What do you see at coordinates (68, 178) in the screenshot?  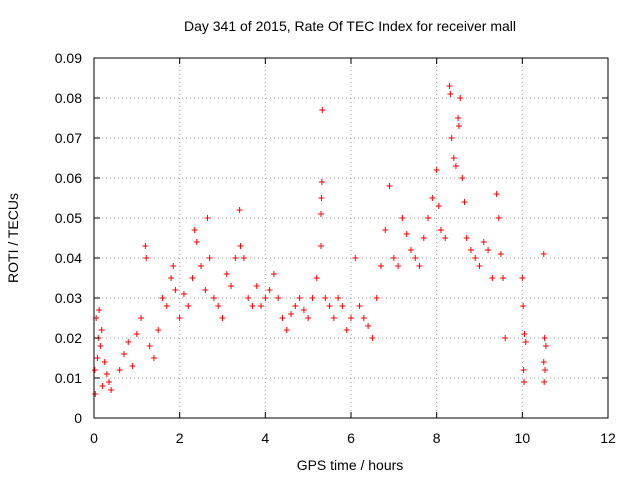 I see `y-tick-label: 0.06` at bounding box center [68, 178].